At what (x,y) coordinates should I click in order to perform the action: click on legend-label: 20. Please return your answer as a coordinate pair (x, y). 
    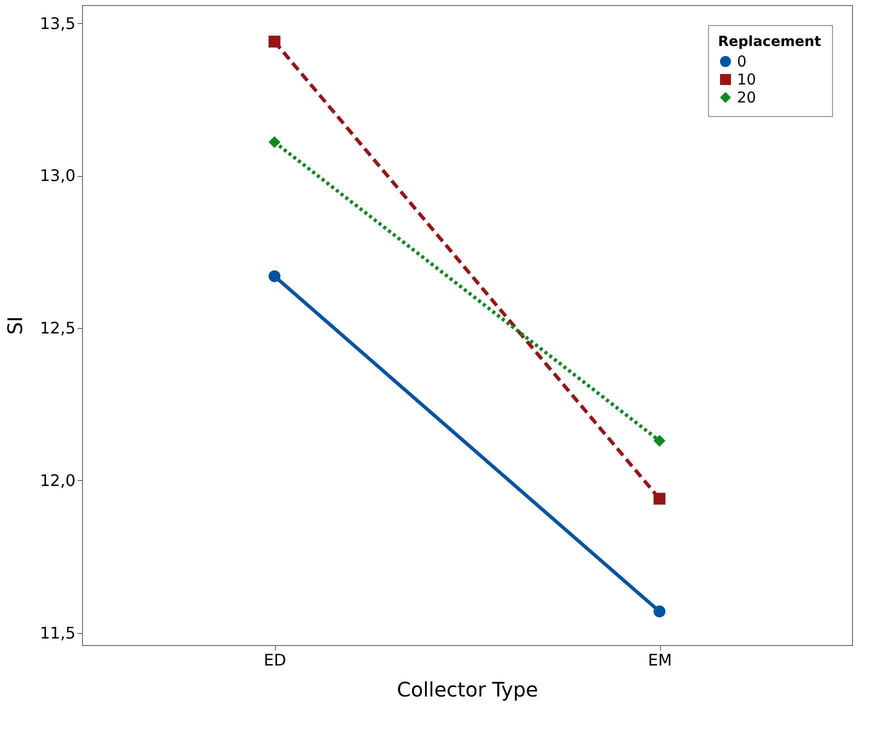
    Looking at the image, I should click on (746, 97).